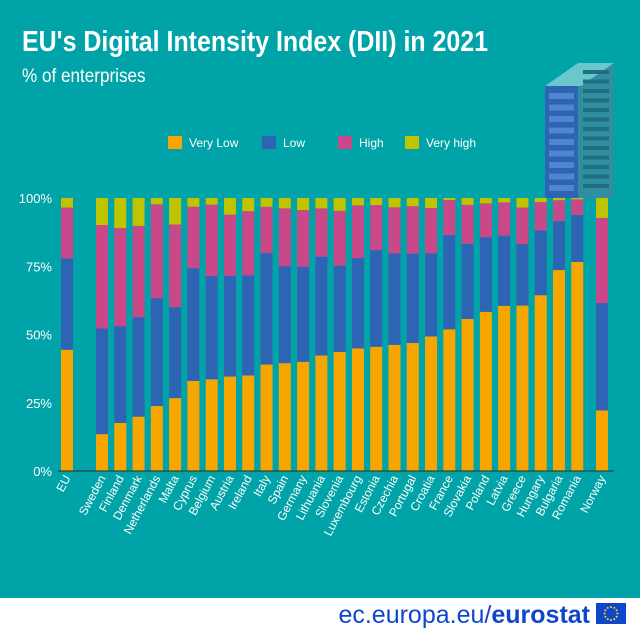  I want to click on bar-lithuania, so click(321, 334).